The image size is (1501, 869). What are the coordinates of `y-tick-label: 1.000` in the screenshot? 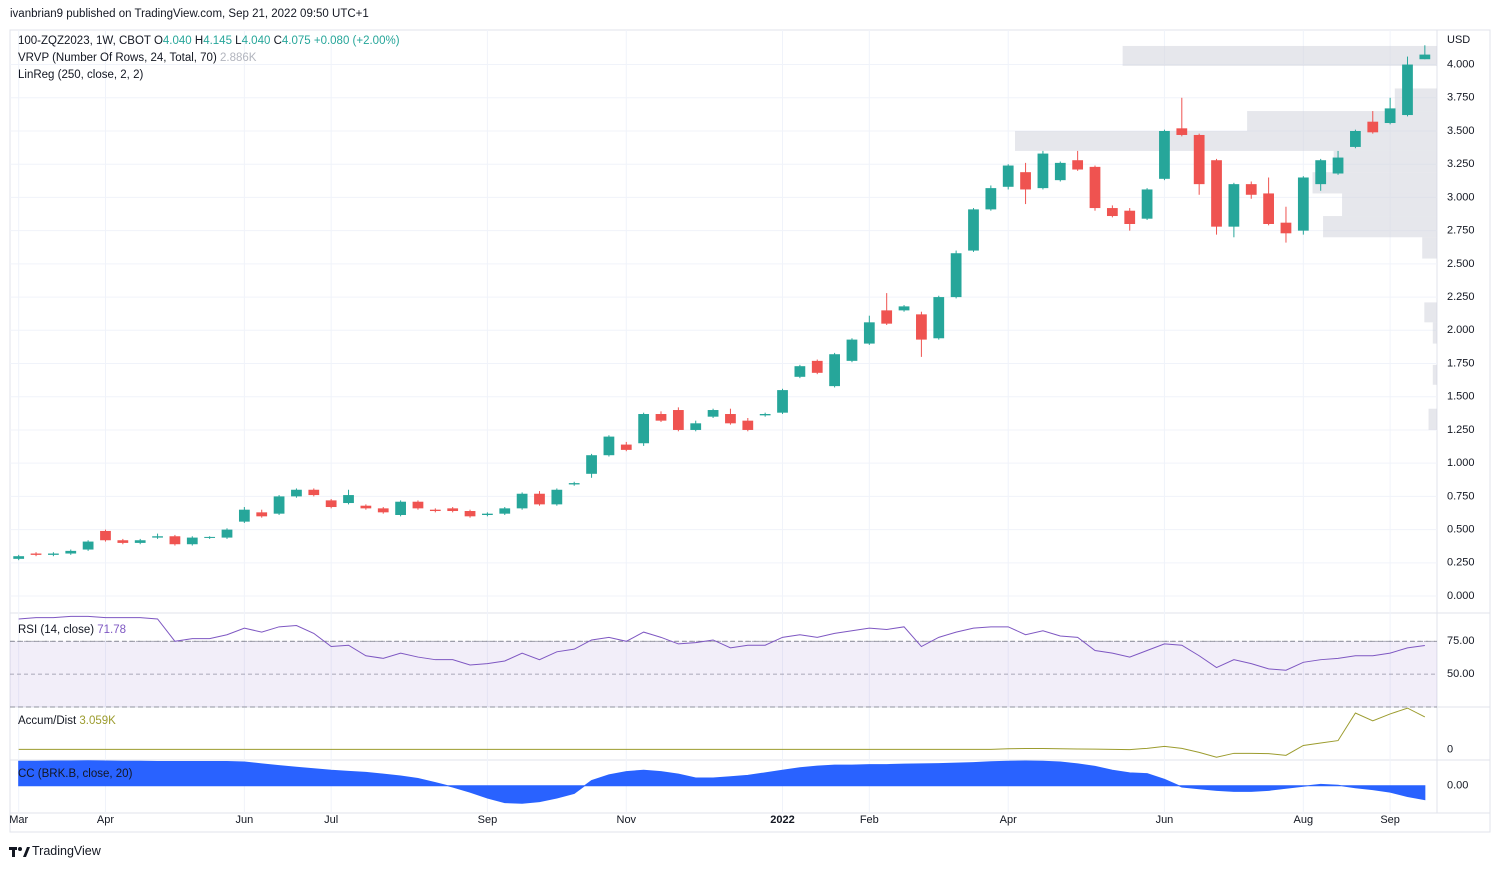 It's located at (1461, 463).